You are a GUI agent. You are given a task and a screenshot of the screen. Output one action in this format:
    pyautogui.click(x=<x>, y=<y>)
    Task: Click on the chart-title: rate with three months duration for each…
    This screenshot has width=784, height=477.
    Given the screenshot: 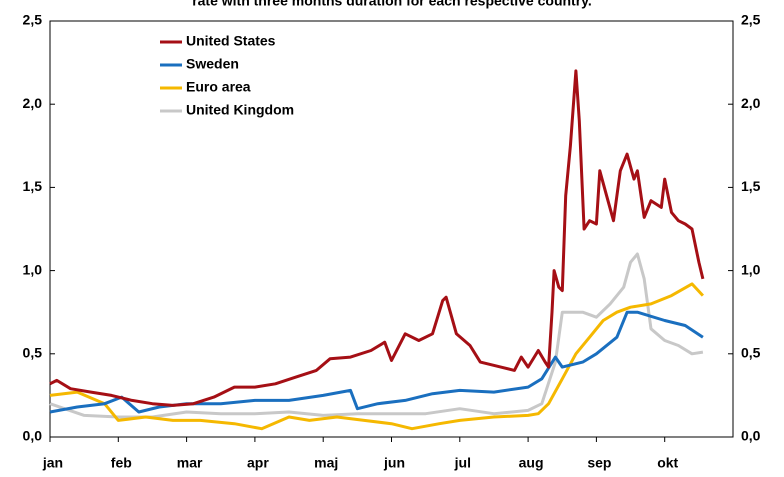 What is the action you would take?
    pyautogui.click(x=392, y=4)
    